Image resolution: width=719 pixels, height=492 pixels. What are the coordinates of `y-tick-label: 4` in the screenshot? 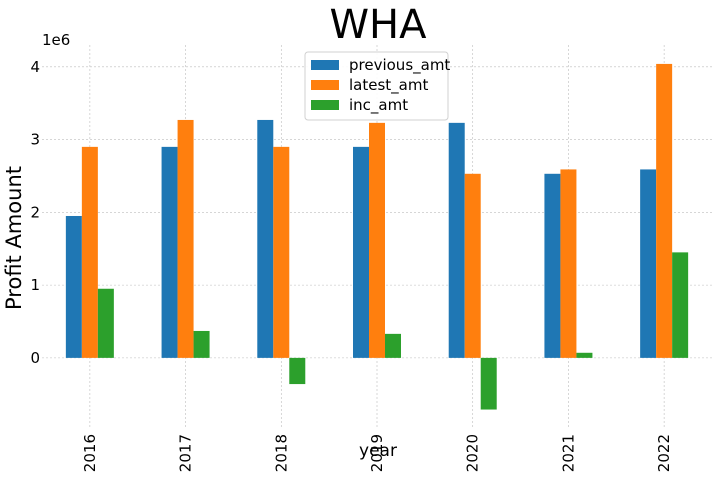 It's located at (35, 67).